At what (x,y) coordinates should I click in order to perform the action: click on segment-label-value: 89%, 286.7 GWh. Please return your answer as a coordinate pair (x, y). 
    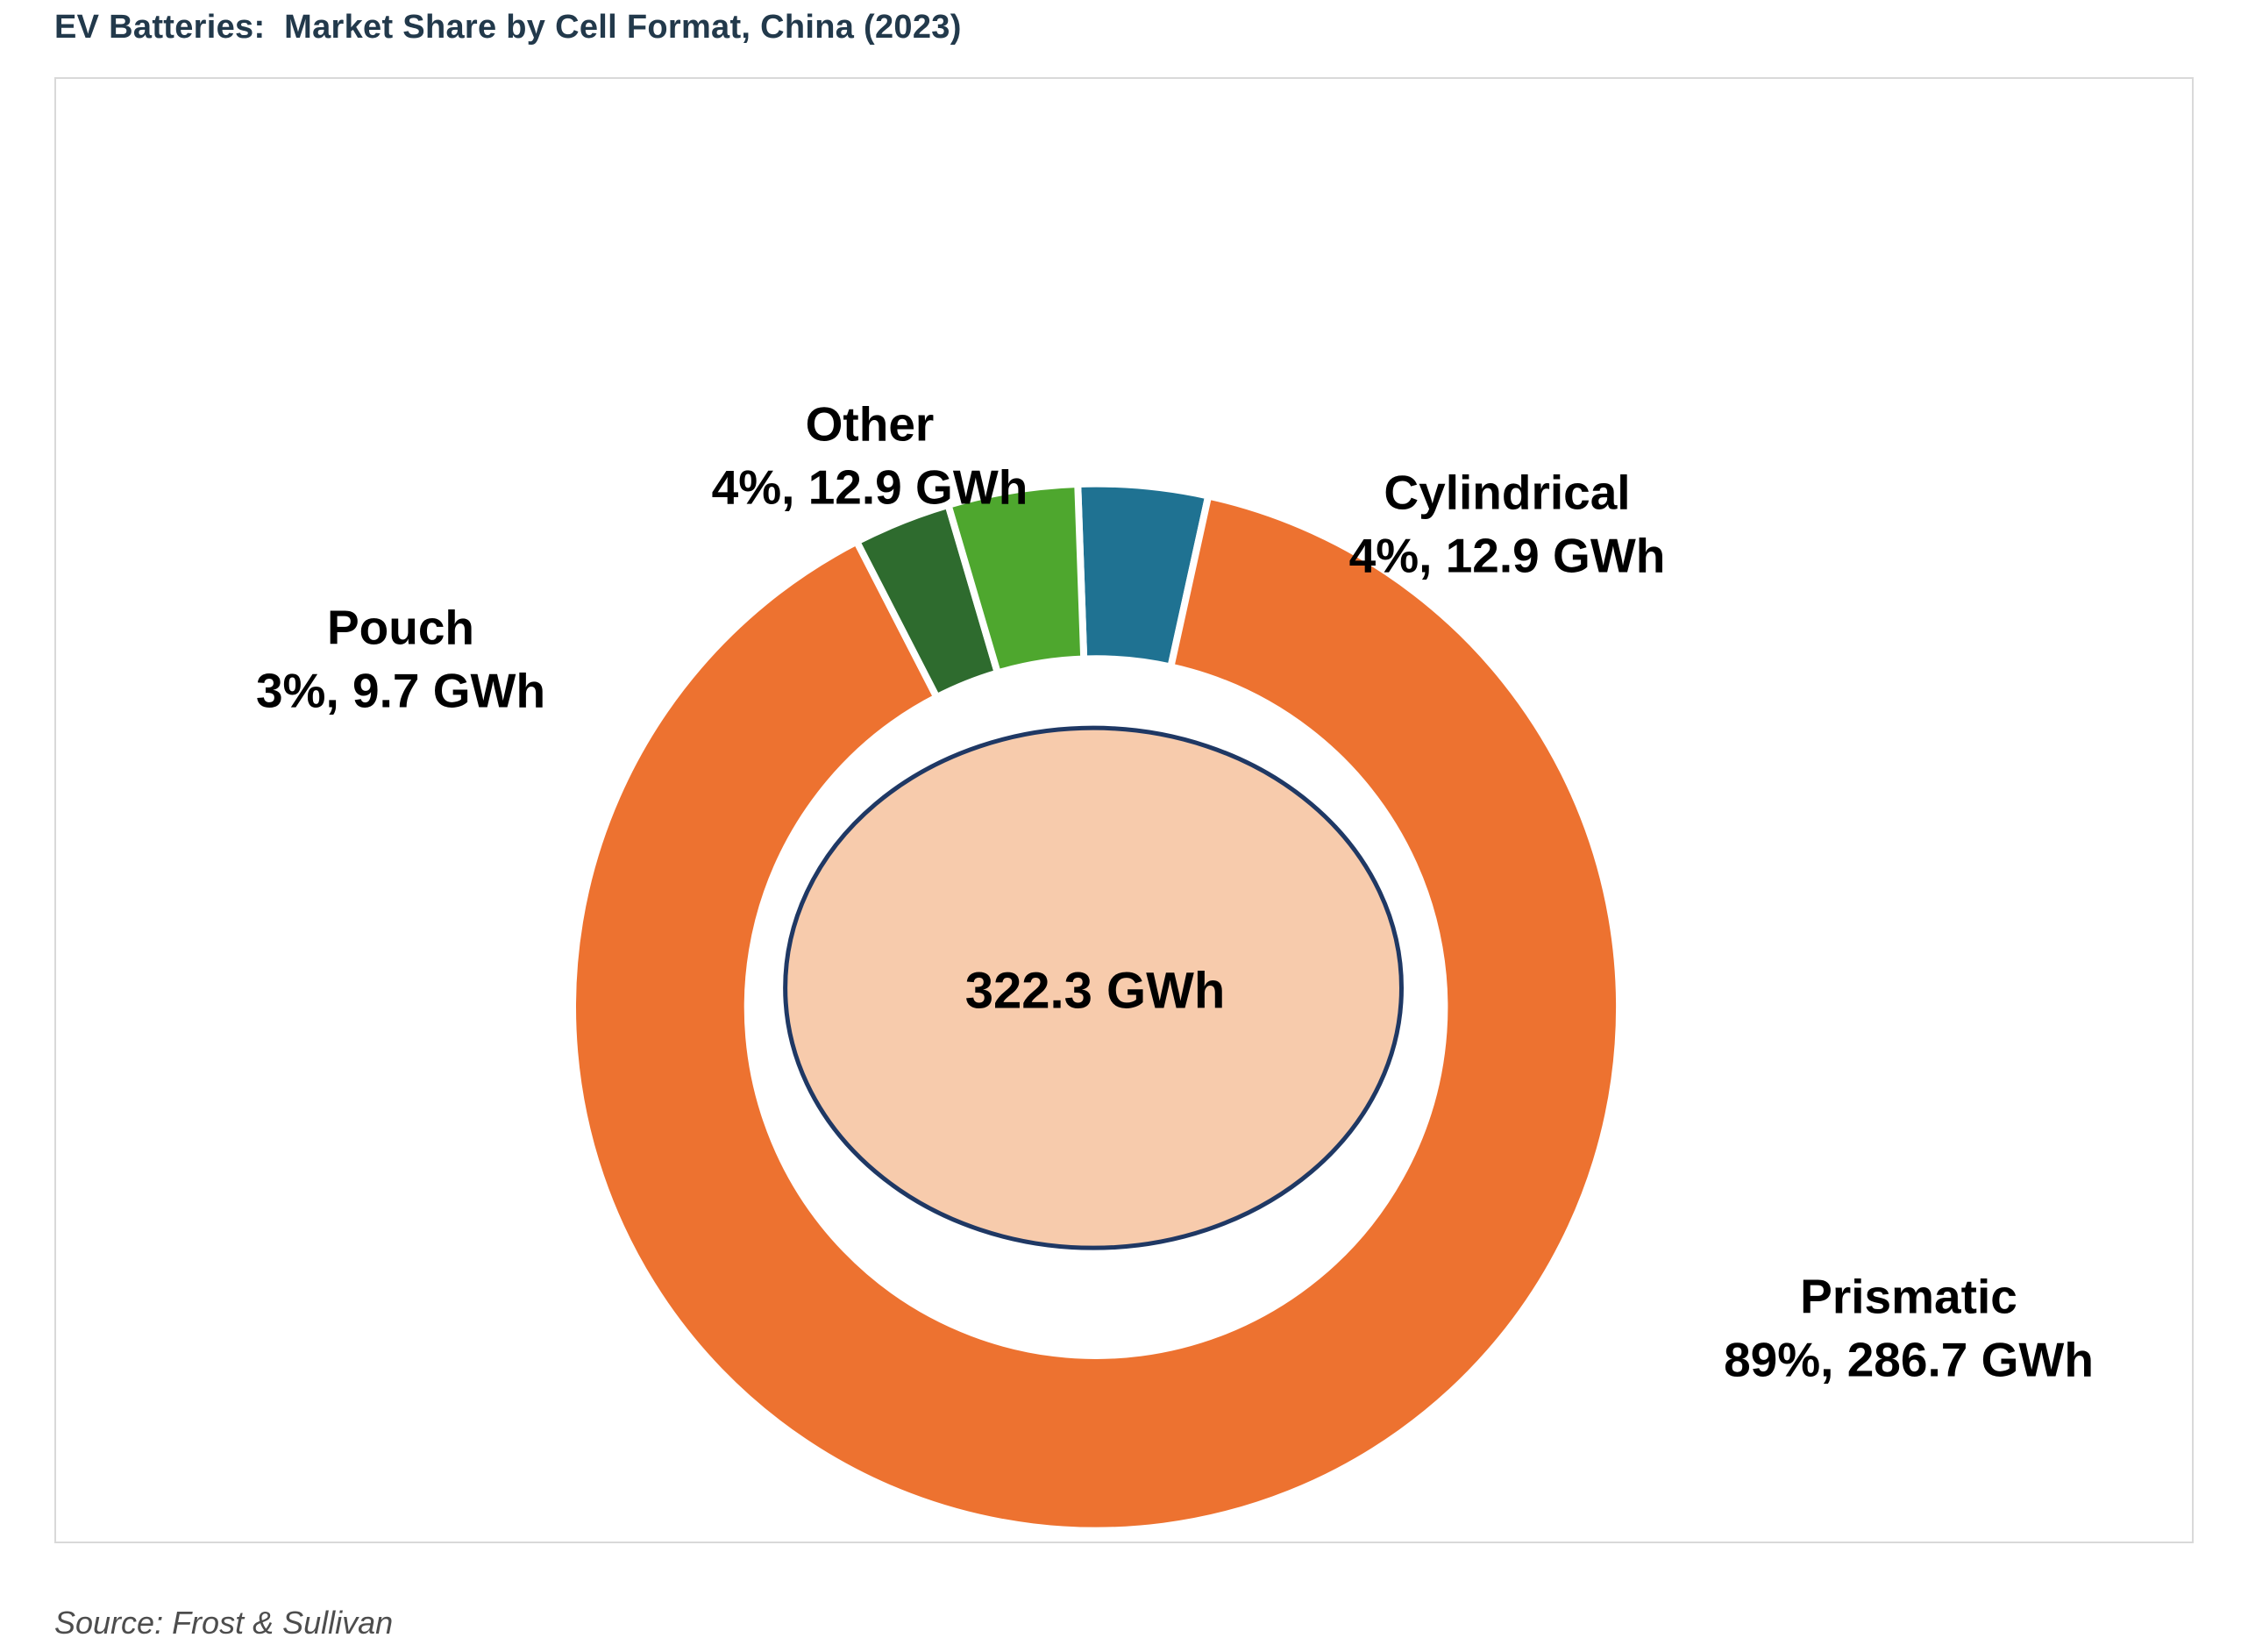
    Looking at the image, I should click on (1909, 1359).